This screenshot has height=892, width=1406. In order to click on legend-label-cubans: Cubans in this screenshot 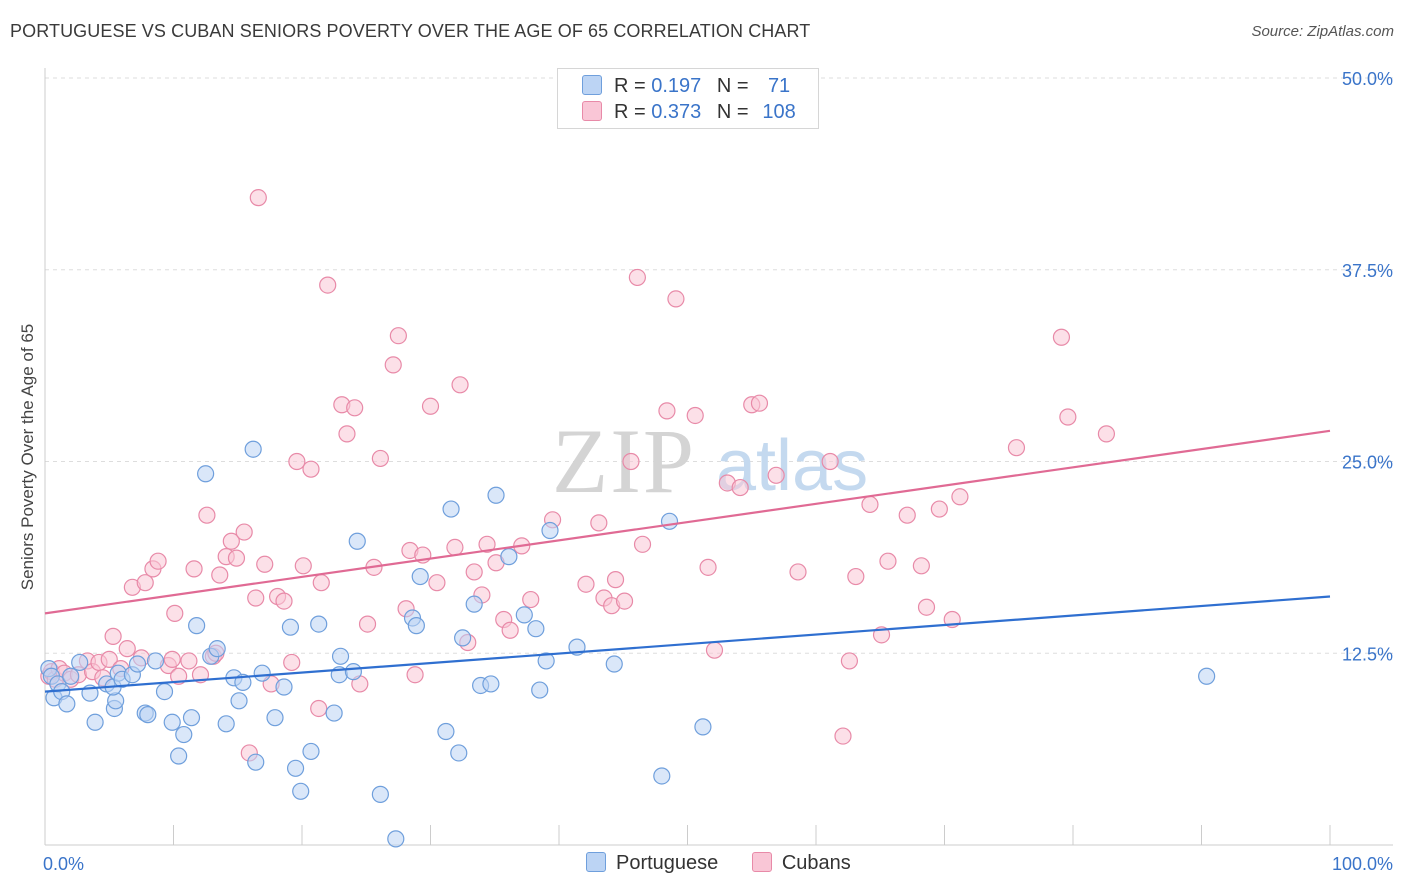, I will do `click(816, 863)`.